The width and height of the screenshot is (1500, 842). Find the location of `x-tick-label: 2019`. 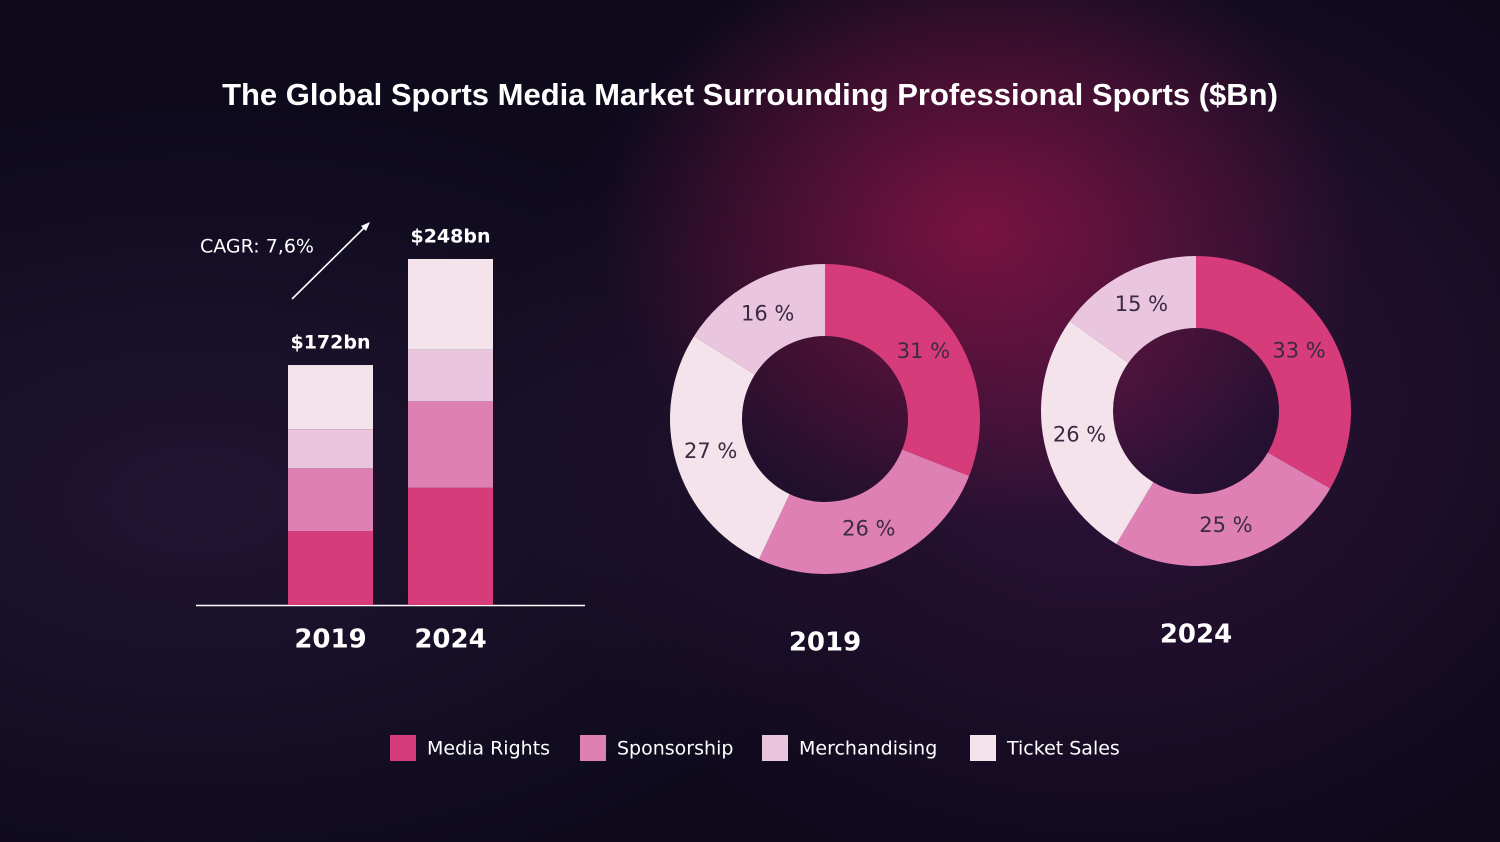

x-tick-label: 2019 is located at coordinates (330, 640).